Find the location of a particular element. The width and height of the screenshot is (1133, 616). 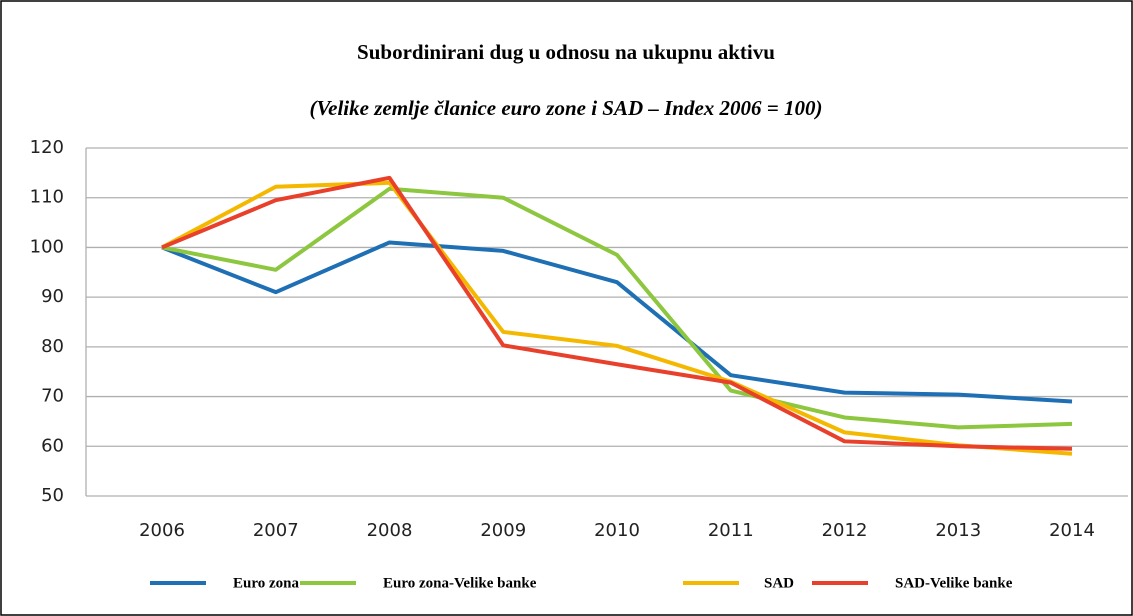

legend-label: SAD is located at coordinates (779, 583).